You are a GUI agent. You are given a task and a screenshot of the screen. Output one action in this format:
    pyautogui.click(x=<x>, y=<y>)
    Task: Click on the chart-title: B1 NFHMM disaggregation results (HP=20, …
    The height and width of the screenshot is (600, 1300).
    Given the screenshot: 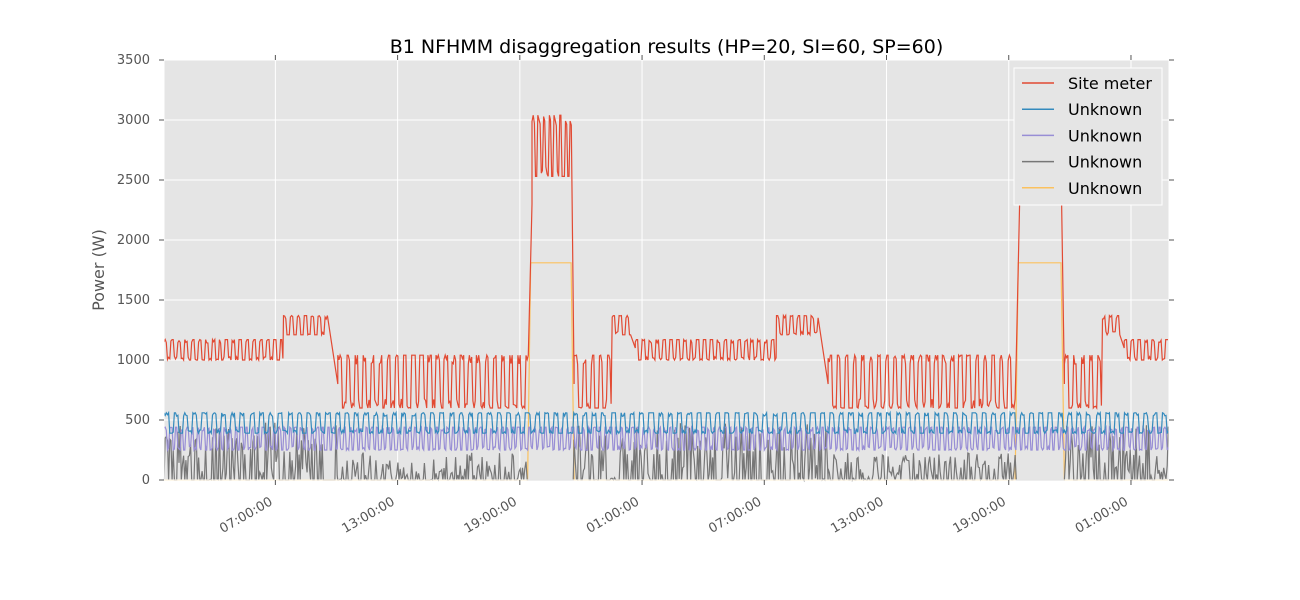 What is the action you would take?
    pyautogui.click(x=667, y=47)
    